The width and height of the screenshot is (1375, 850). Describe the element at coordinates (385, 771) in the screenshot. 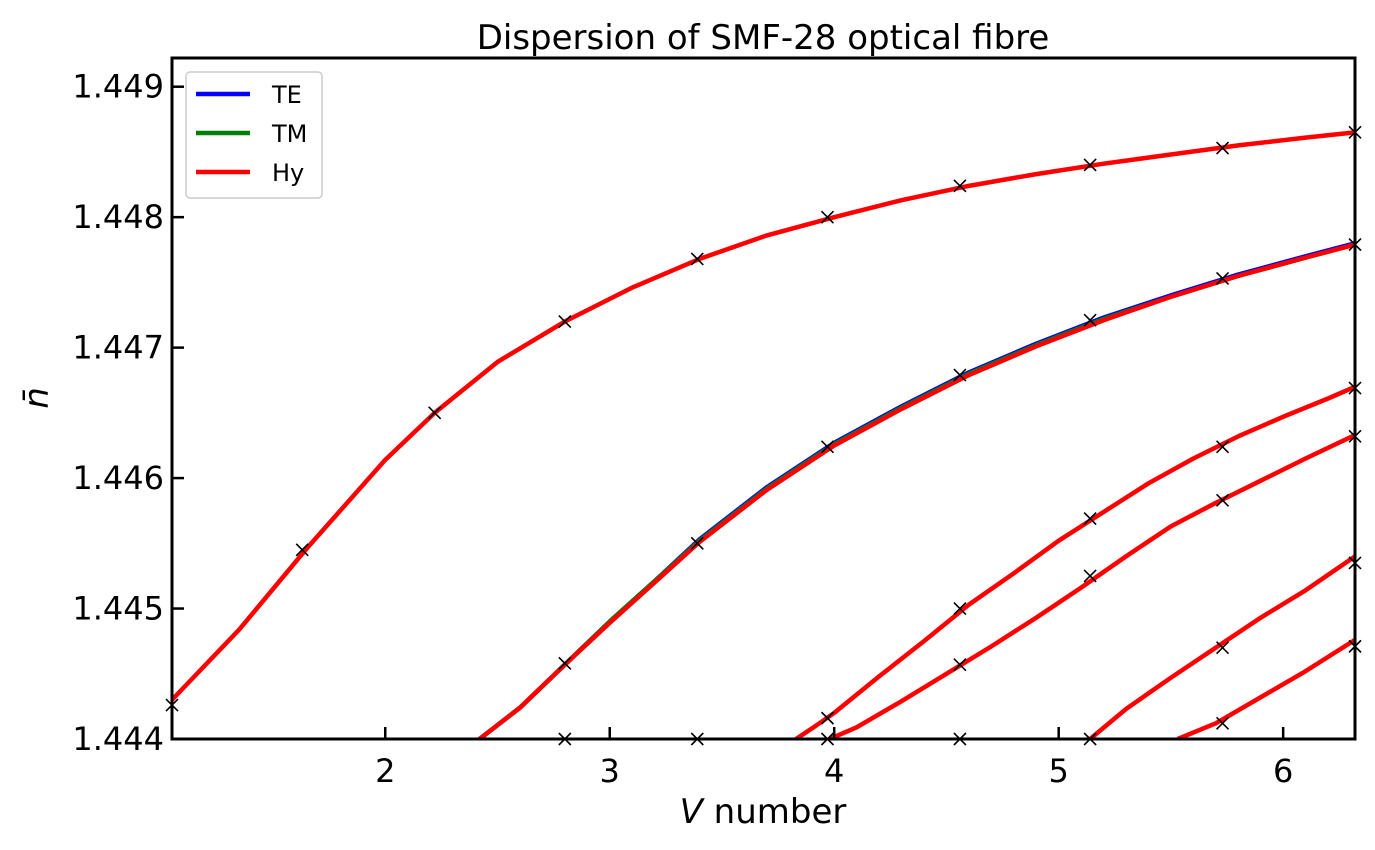

I see `x-tick-label: 2` at that location.